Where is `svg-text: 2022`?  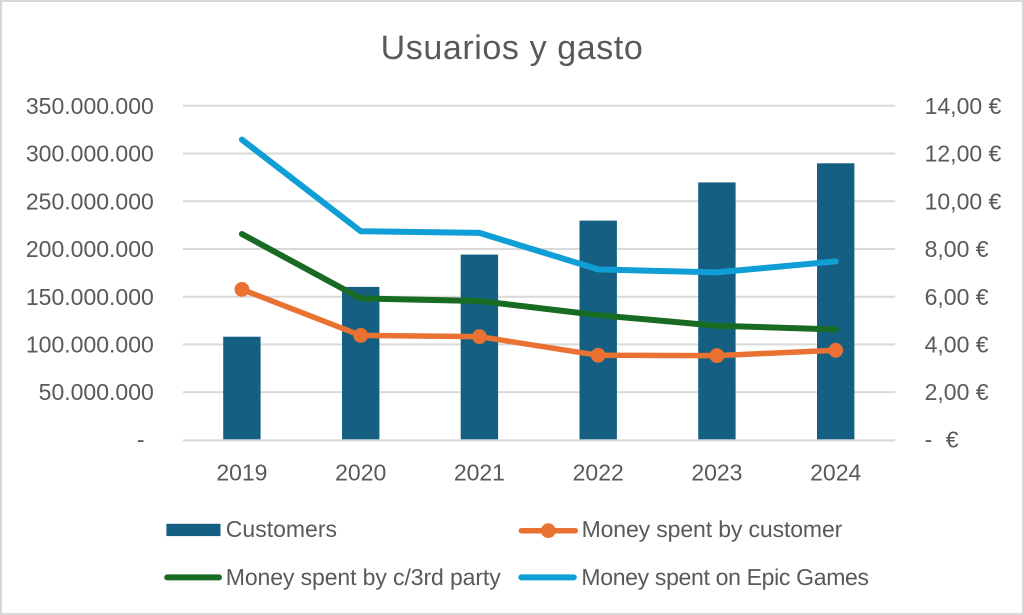
svg-text: 2022 is located at coordinates (598, 473).